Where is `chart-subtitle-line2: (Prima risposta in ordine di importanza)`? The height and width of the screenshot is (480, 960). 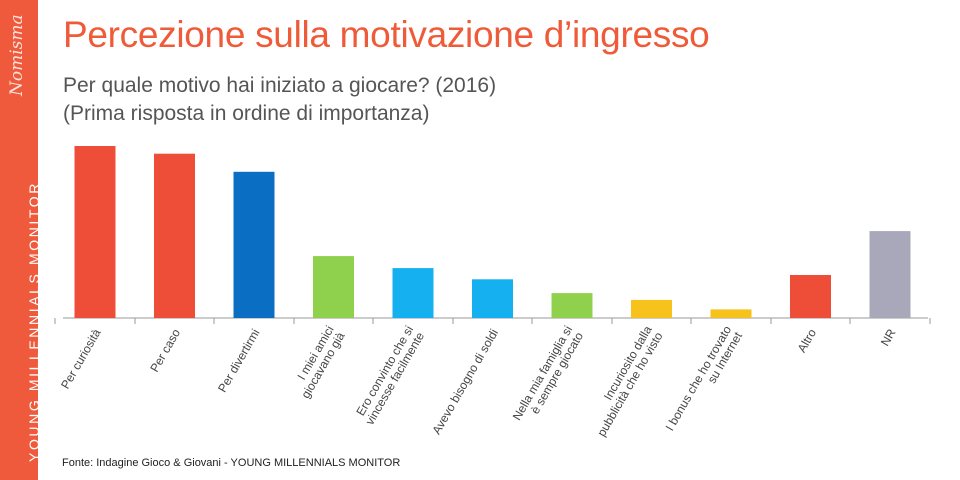 chart-subtitle-line2: (Prima risposta in ordine di importanza) is located at coordinates (246, 113).